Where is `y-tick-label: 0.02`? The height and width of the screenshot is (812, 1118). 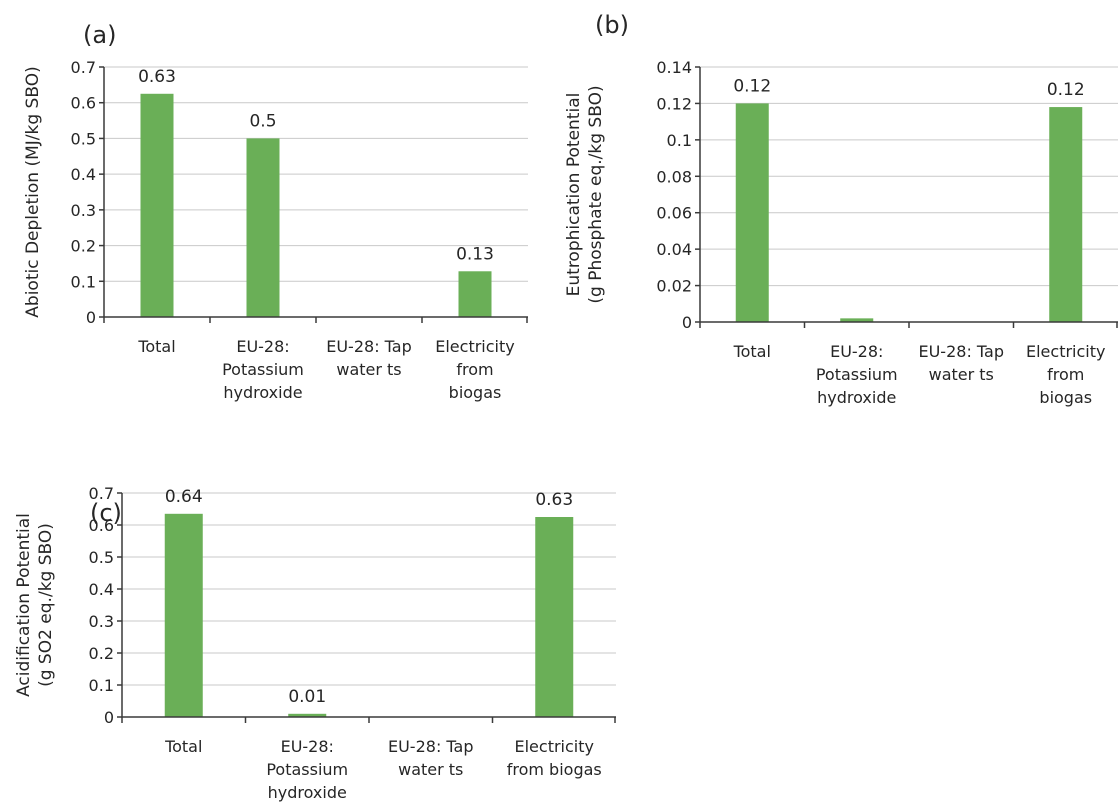
y-tick-label: 0.02 is located at coordinates (674, 286).